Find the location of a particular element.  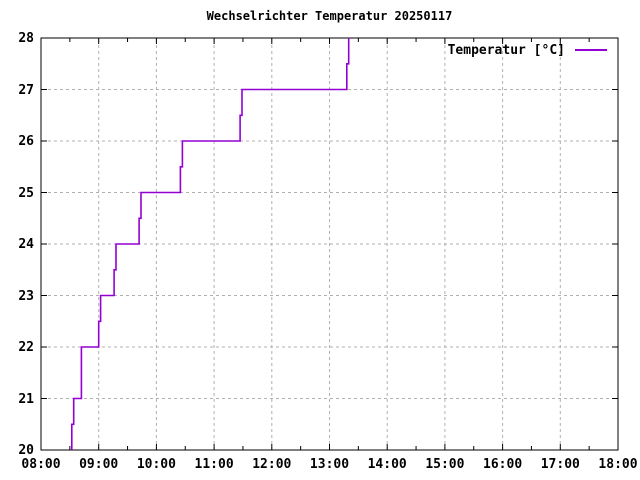

y-tick-label: 21 is located at coordinates (26, 399).